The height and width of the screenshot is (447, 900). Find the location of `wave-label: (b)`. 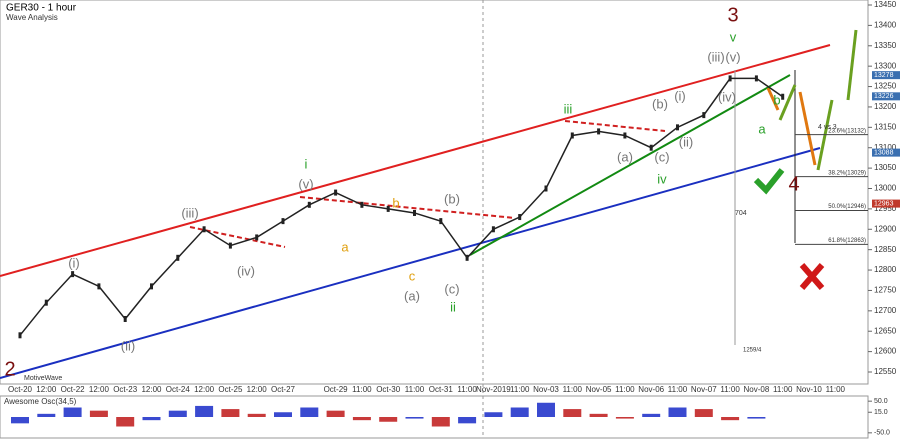

wave-label: (b) is located at coordinates (660, 103).